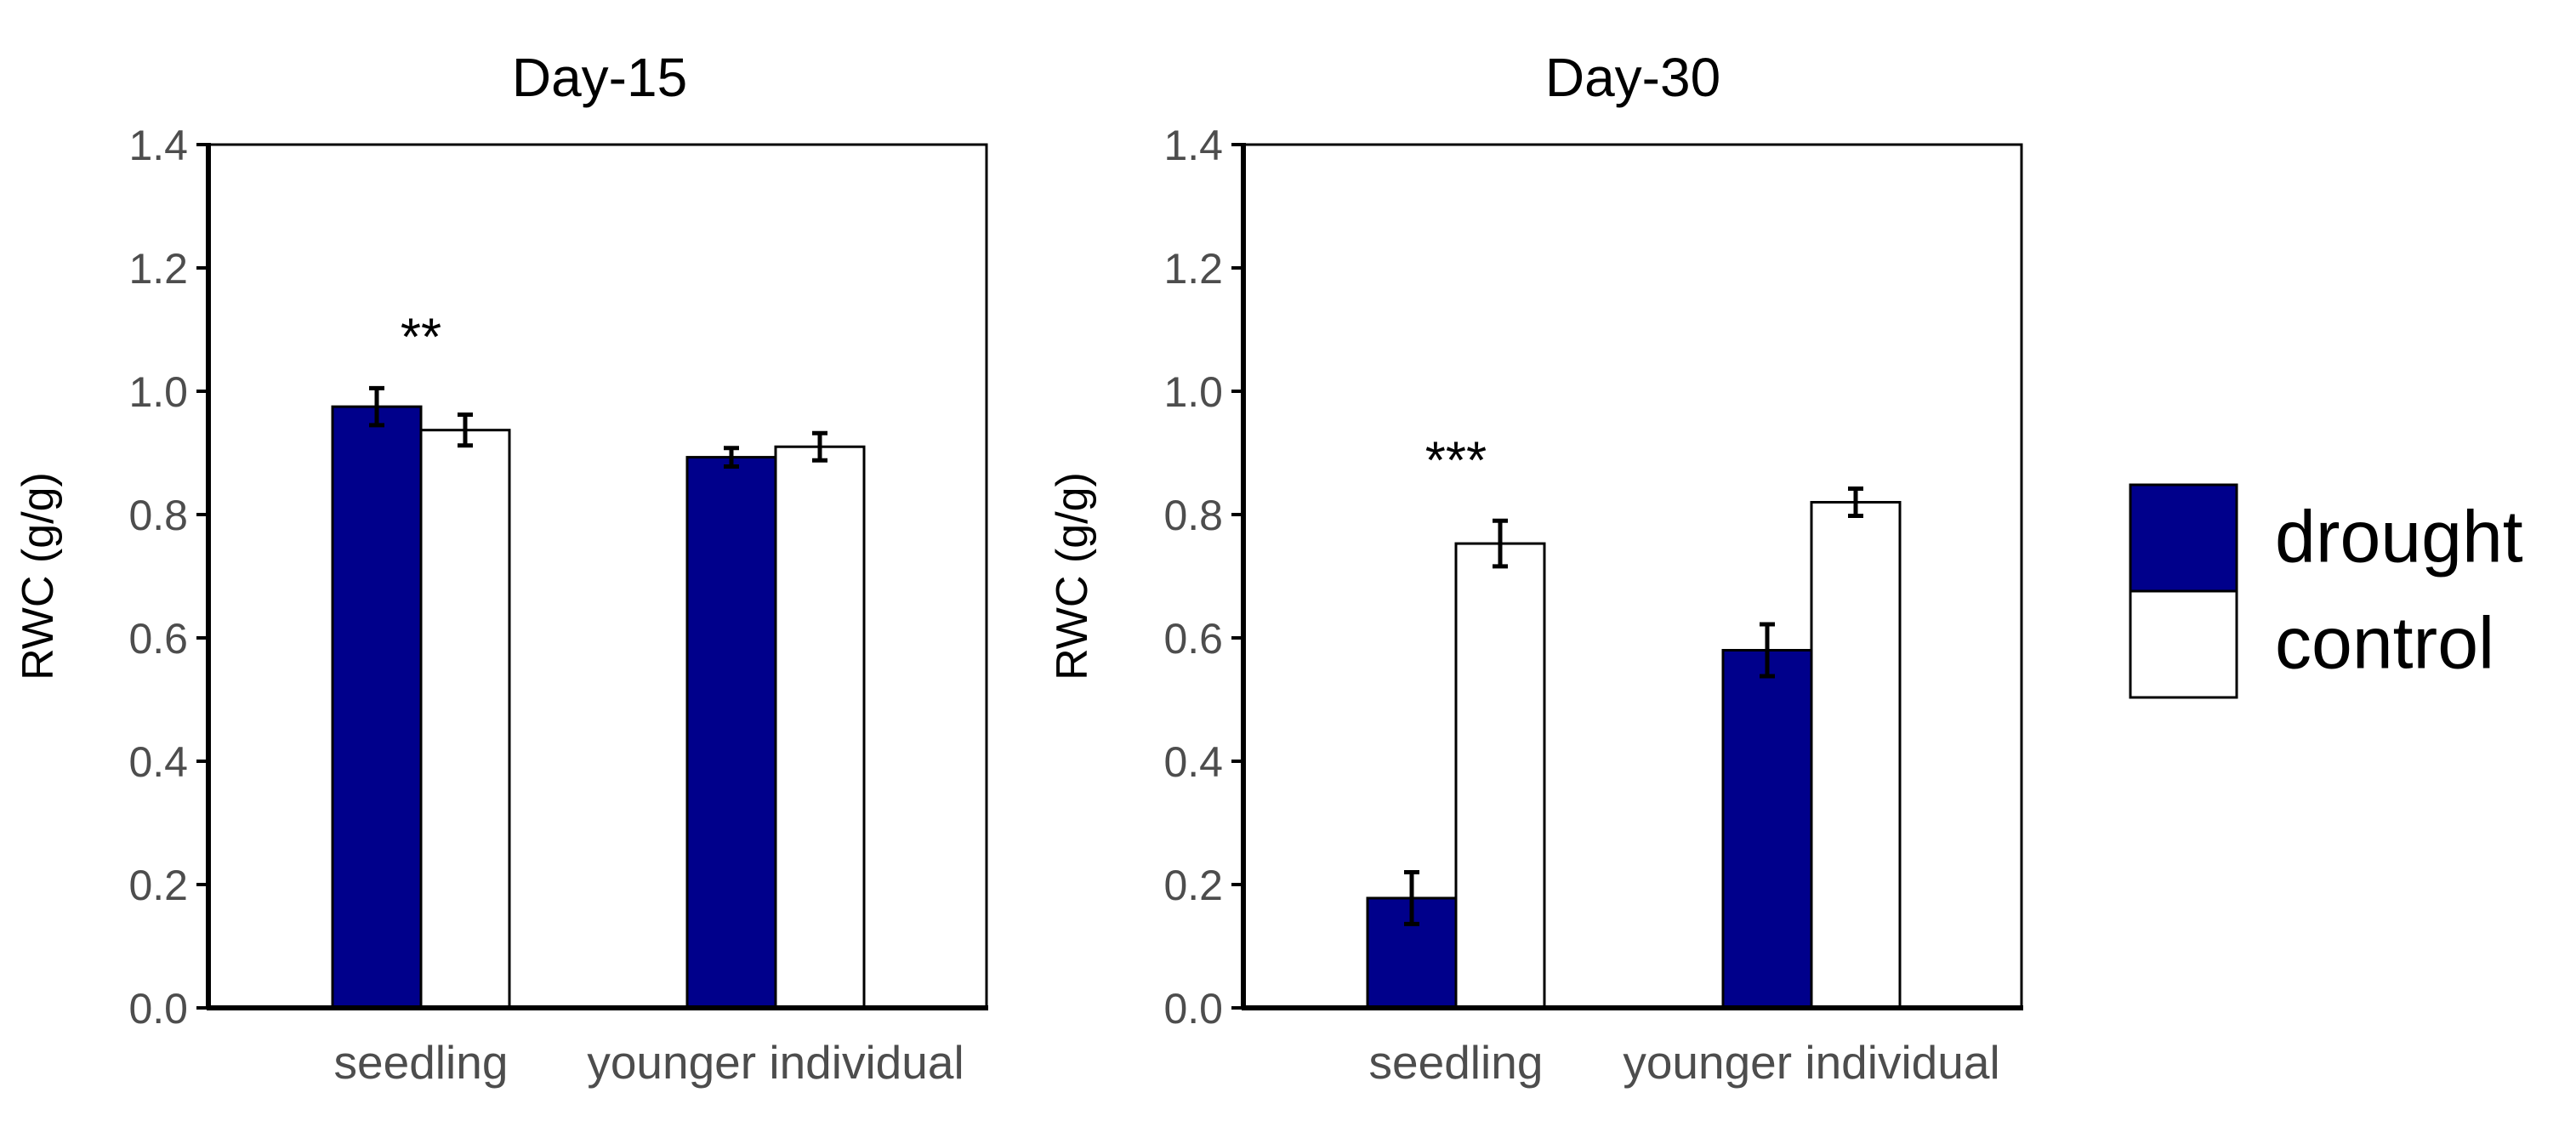 Image resolution: width=2576 pixels, height=1121 pixels. What do you see at coordinates (2384, 644) in the screenshot?
I see `legend-label-control: control` at bounding box center [2384, 644].